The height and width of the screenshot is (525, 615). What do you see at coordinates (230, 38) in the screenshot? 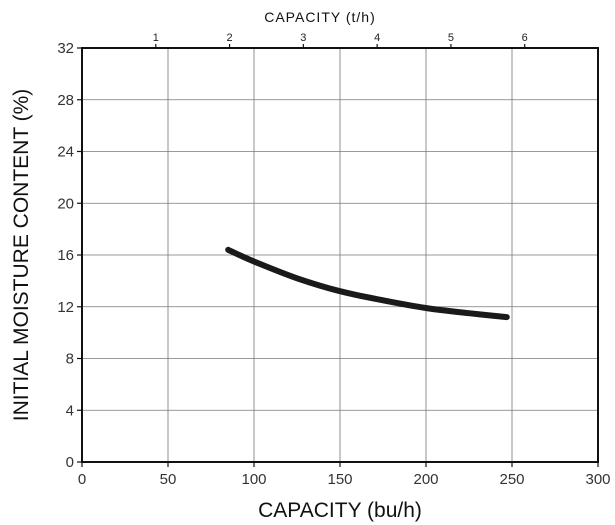
I see `x2-tick-label: 2` at bounding box center [230, 38].